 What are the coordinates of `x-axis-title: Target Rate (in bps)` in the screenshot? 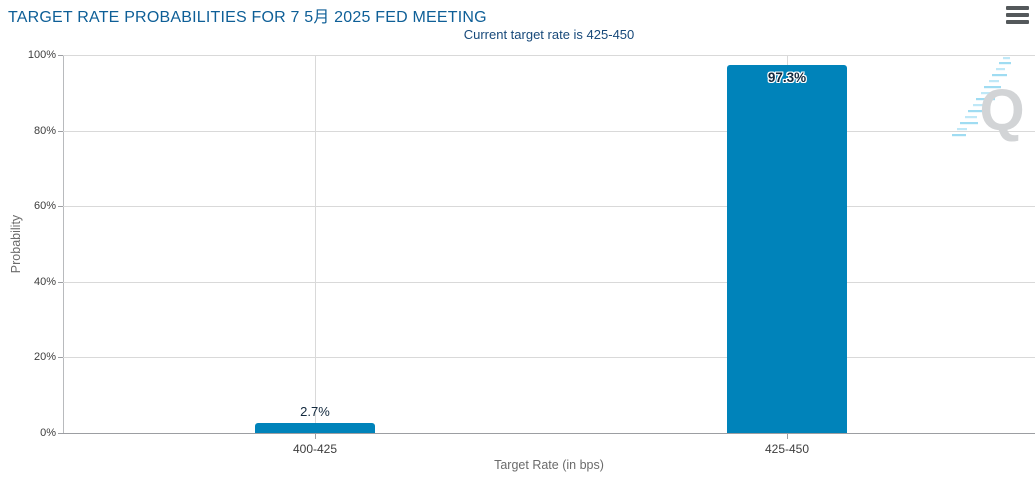 It's located at (549, 465).